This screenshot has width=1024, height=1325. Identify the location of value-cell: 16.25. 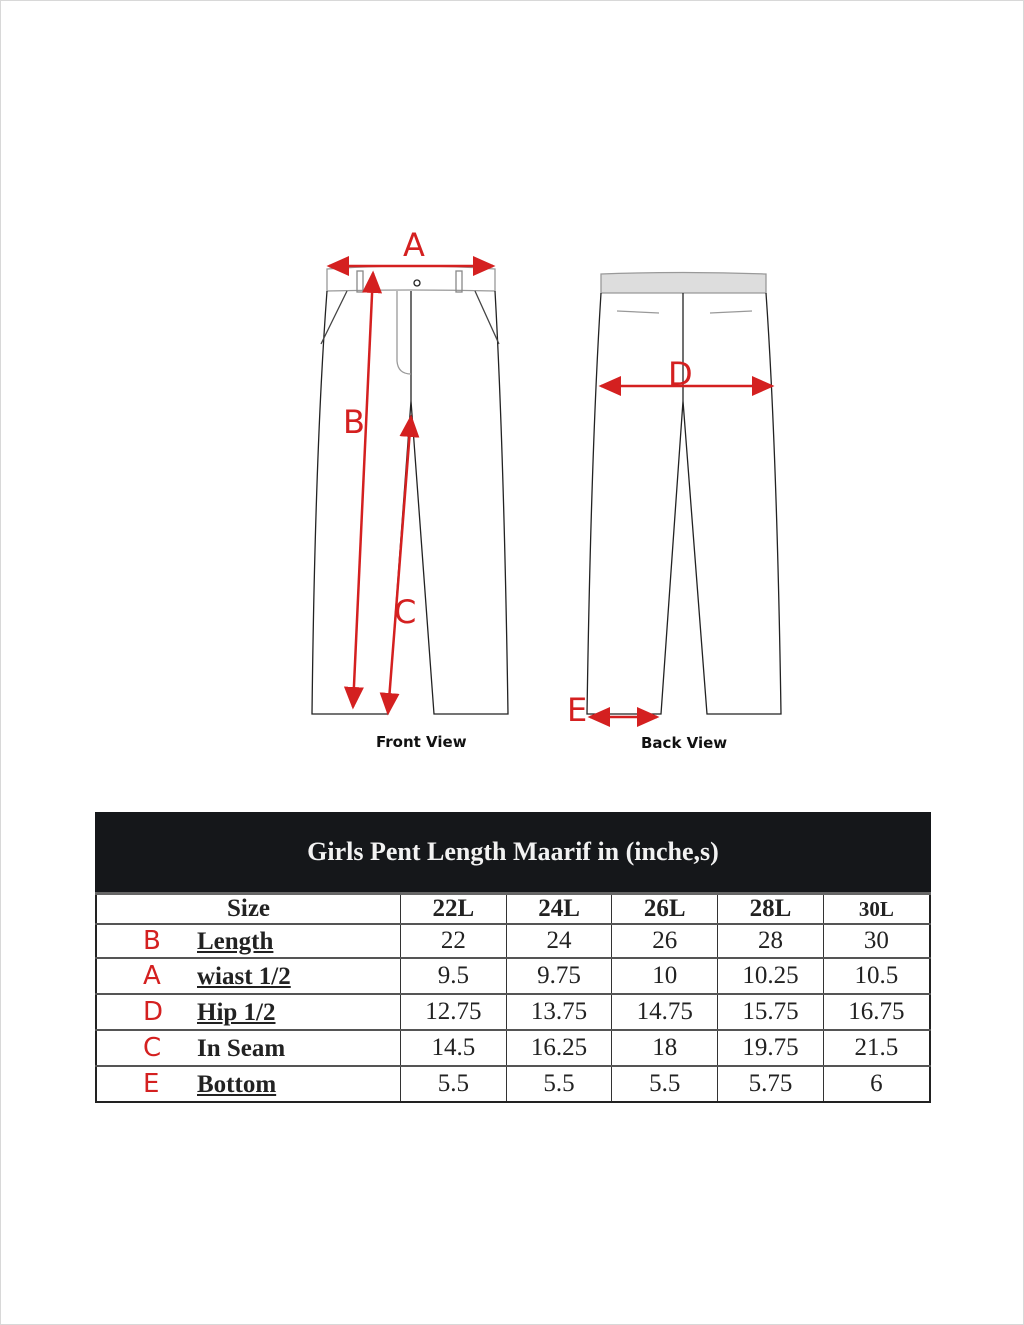
(558, 1047).